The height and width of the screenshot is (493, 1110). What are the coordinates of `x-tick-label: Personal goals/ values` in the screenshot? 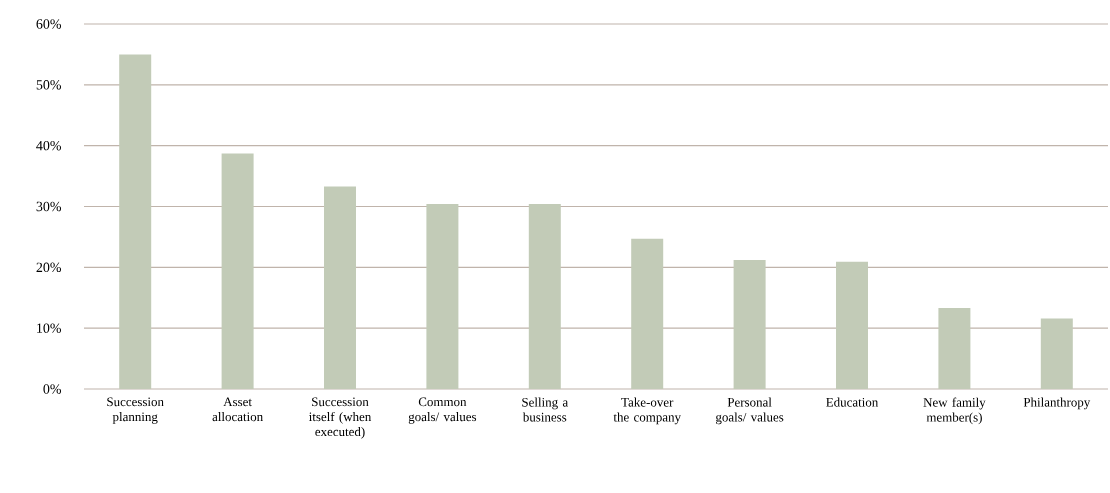 It's located at (750, 411).